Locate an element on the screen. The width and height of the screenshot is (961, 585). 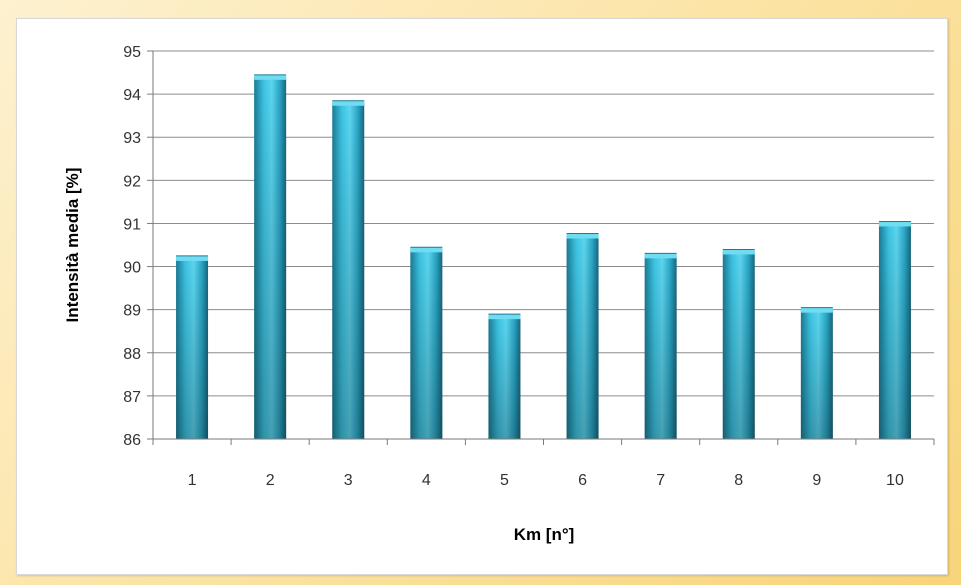
x-axis-title: Km [n°] is located at coordinates (544, 534).